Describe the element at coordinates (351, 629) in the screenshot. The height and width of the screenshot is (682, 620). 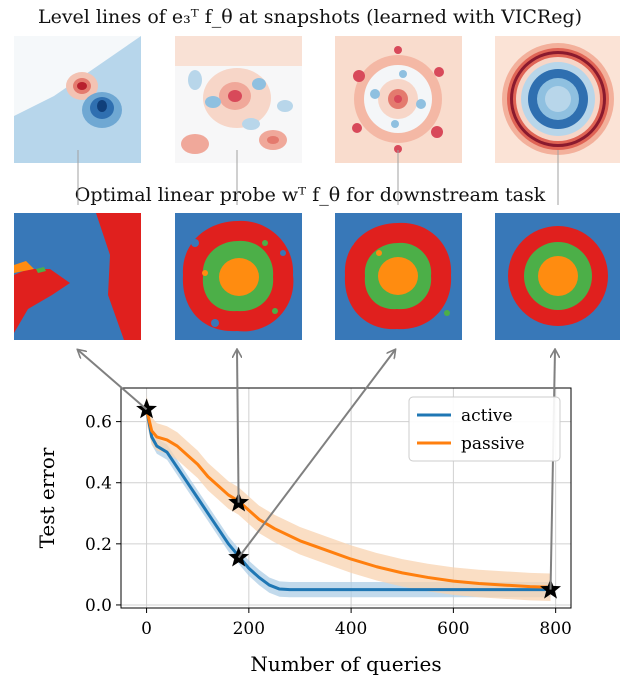
I see `x-tick-label: 400` at that location.